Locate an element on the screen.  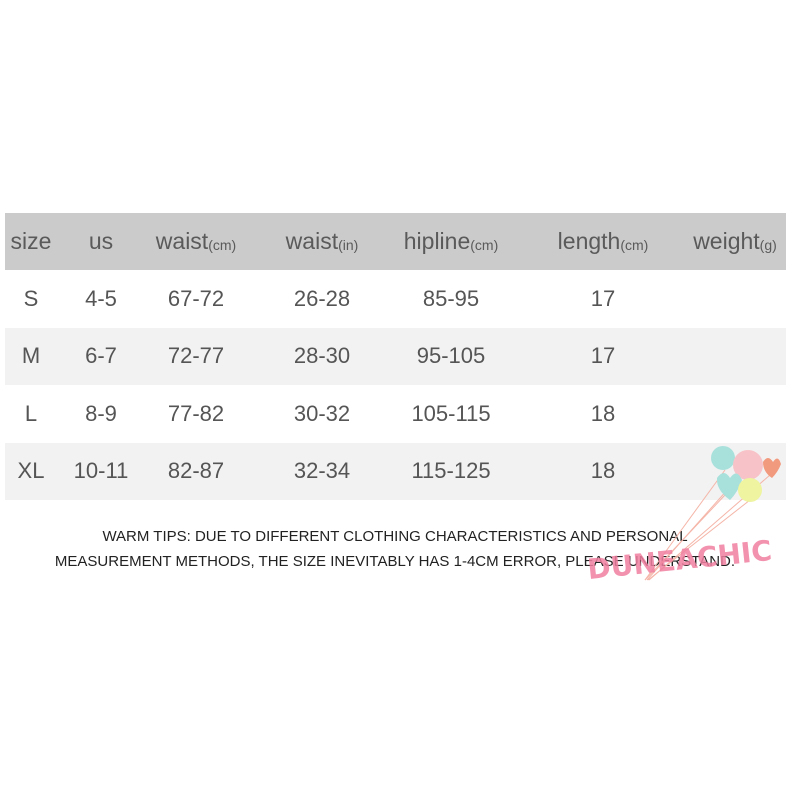
column-header: us is located at coordinates (101, 241).